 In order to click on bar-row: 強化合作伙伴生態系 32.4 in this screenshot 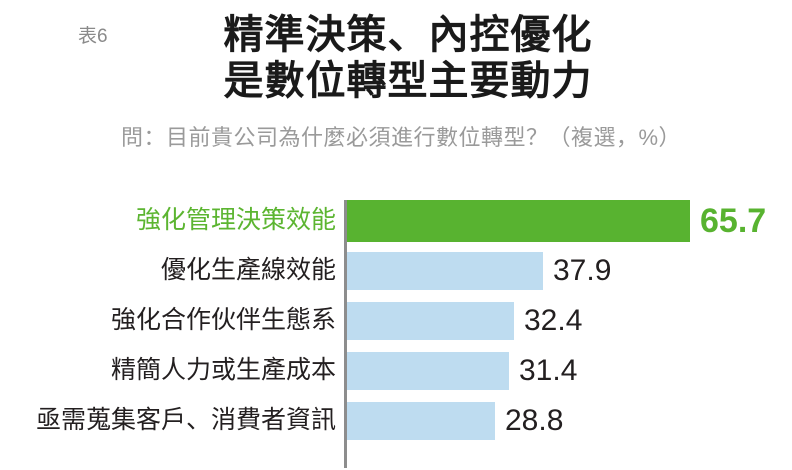, I will do `click(396, 323)`.